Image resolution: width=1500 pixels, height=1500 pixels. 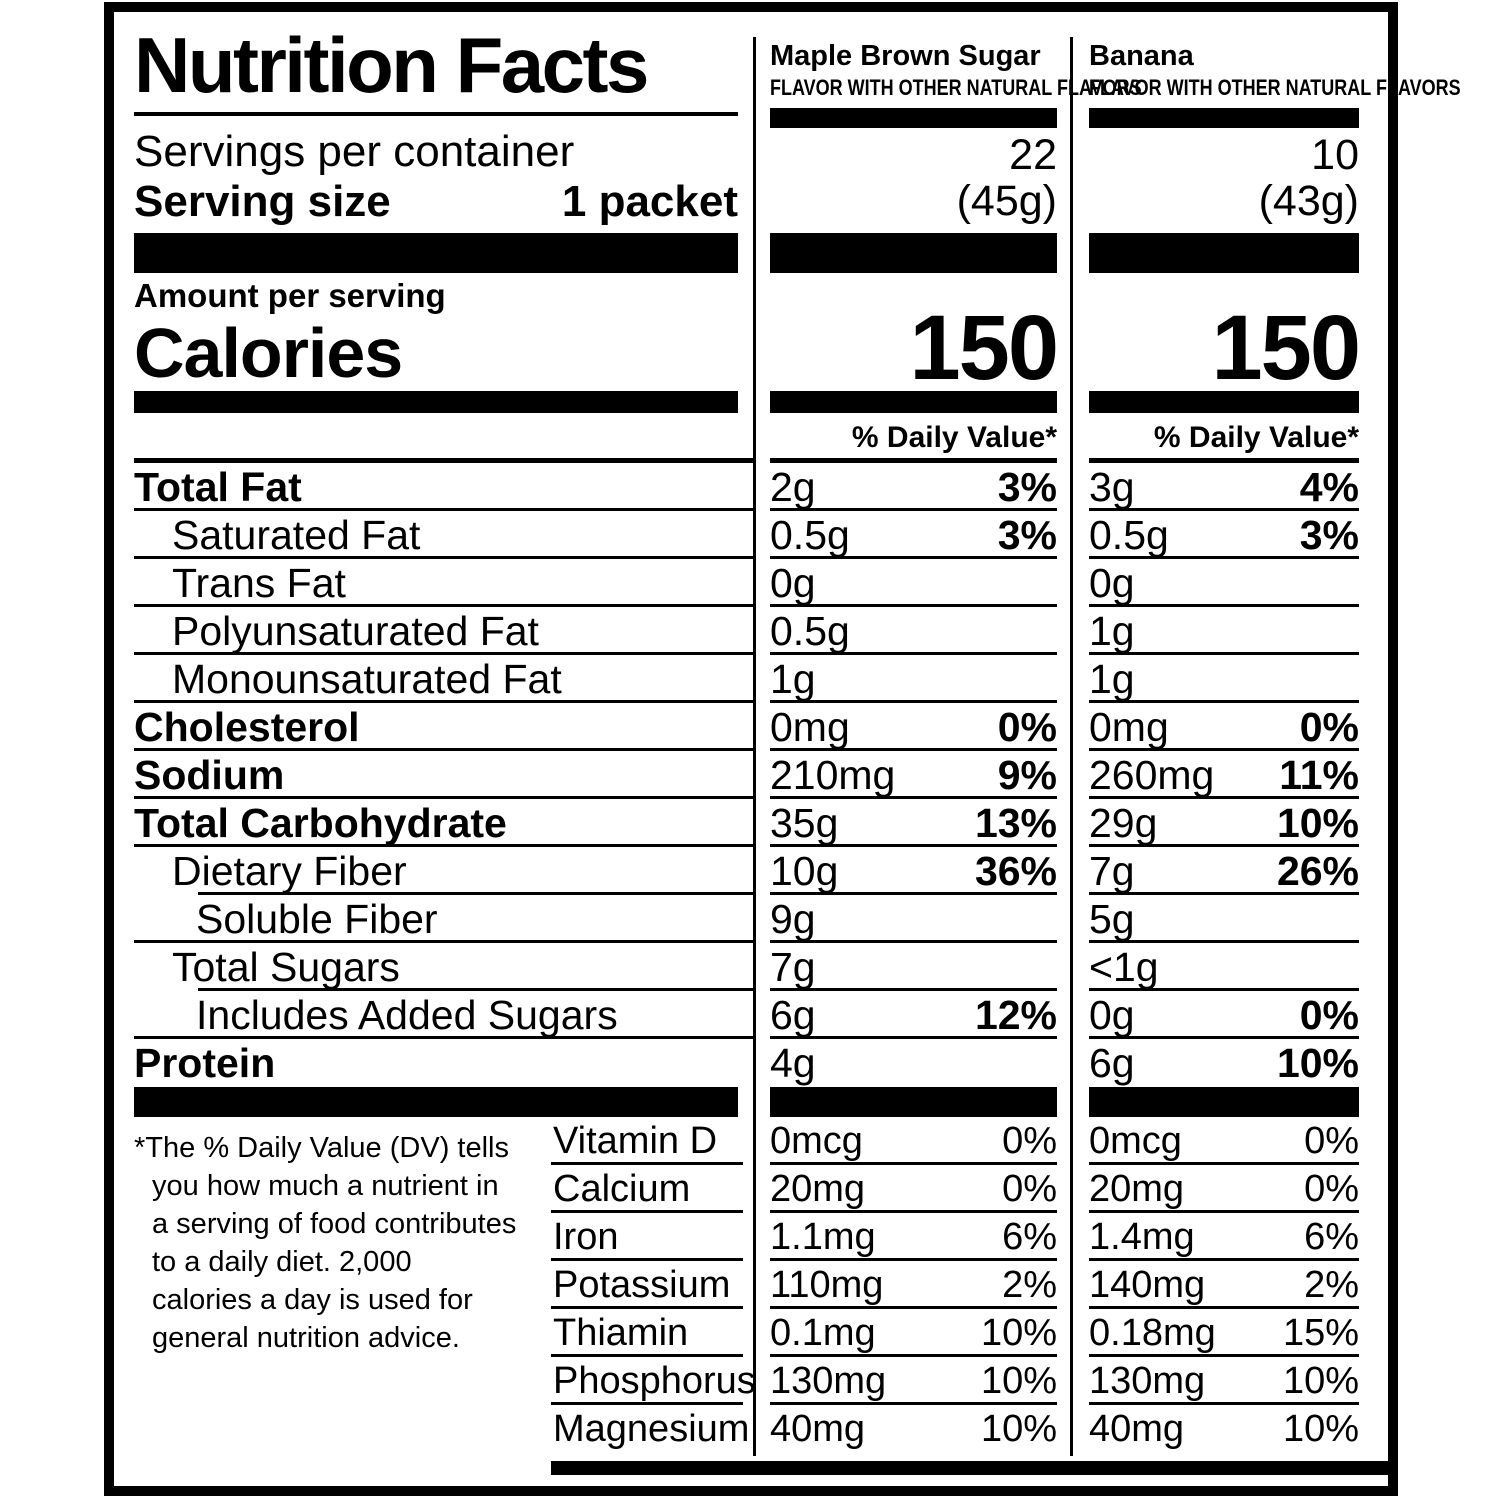 I want to click on micronutrient-label: Potassium, so click(x=642, y=1285).